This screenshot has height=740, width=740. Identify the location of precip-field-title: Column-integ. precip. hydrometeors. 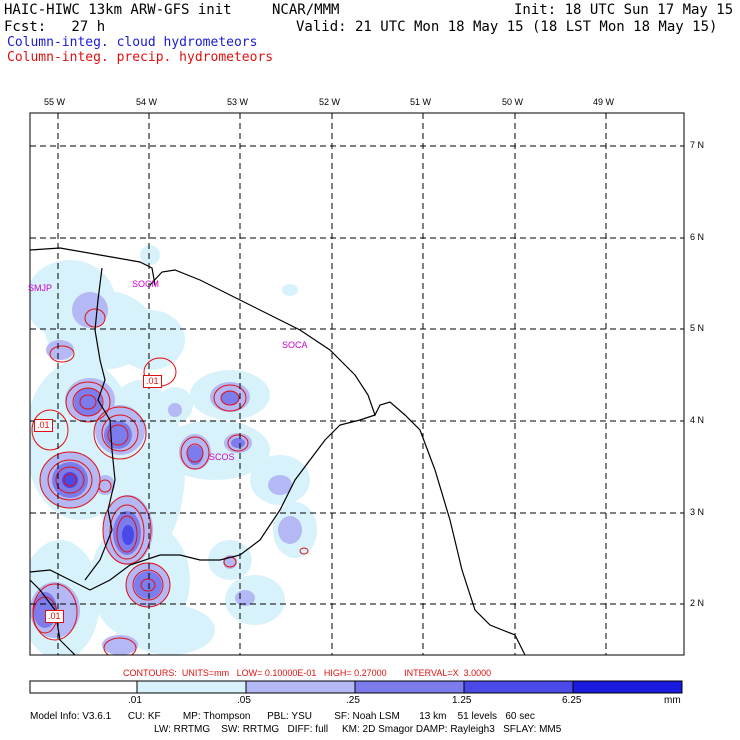
(140, 57).